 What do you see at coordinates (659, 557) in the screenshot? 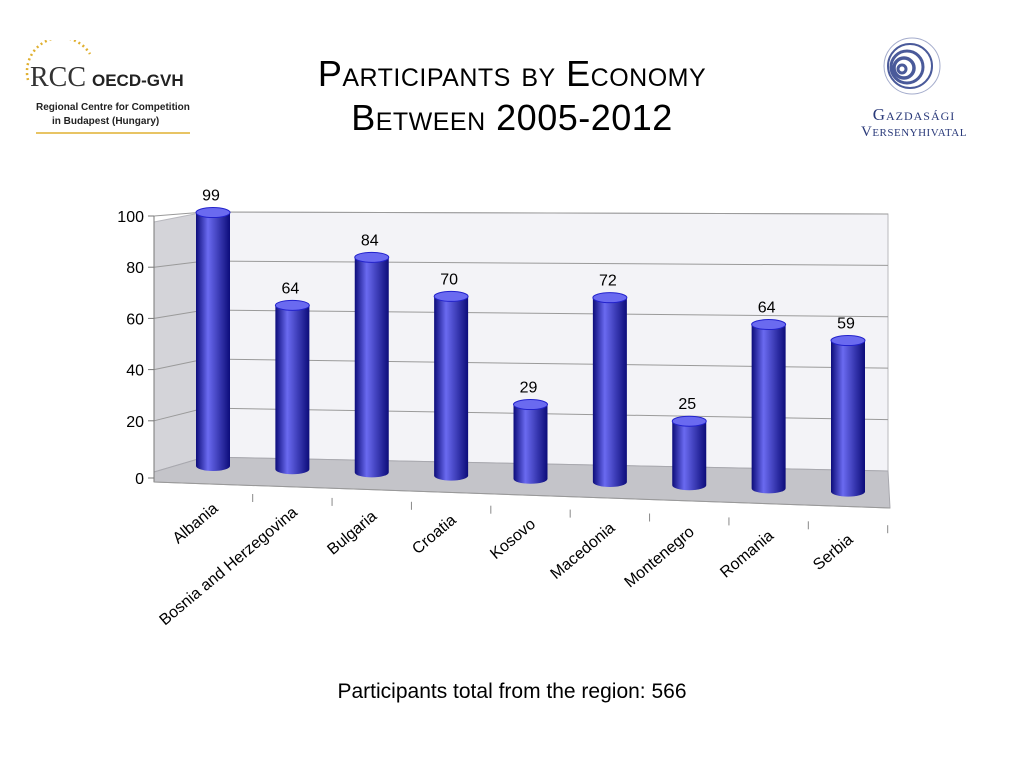
I see `x-category-label: Montenegro` at bounding box center [659, 557].